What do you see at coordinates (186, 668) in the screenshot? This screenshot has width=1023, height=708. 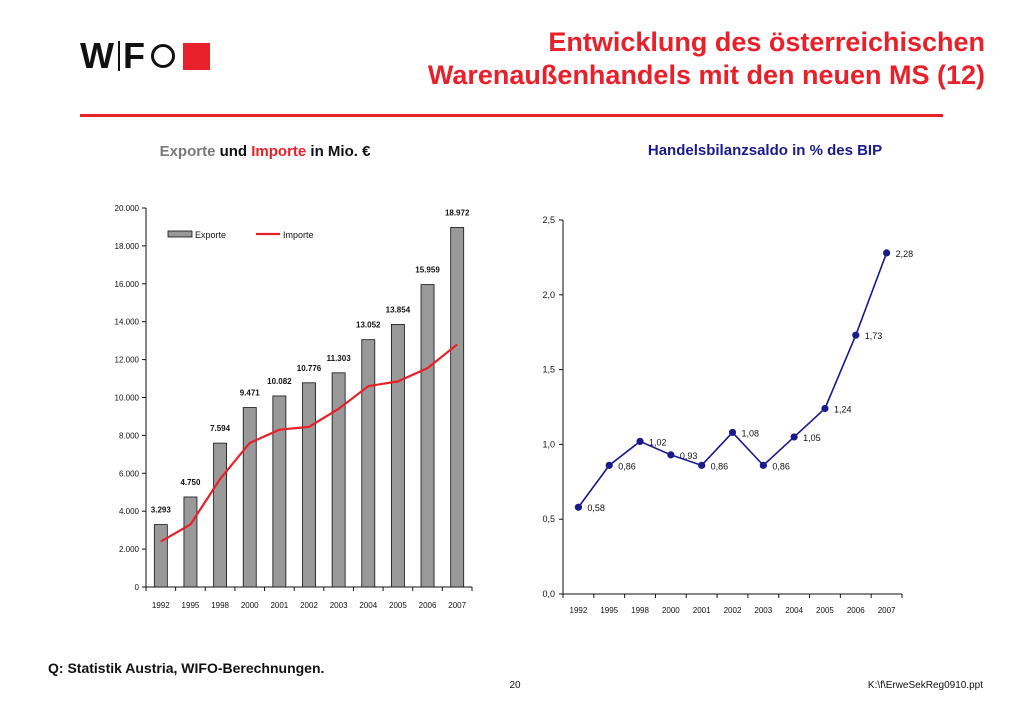 I see `source-note: Q: Statistik Austria, WIFO-Berechnungen.` at bounding box center [186, 668].